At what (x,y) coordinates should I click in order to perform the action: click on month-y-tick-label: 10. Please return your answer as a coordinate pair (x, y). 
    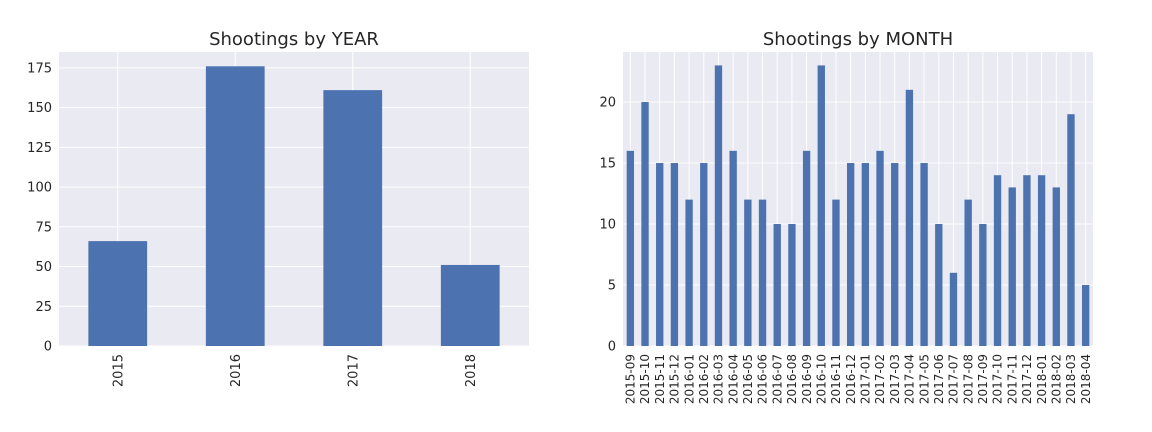
    Looking at the image, I should click on (607, 225).